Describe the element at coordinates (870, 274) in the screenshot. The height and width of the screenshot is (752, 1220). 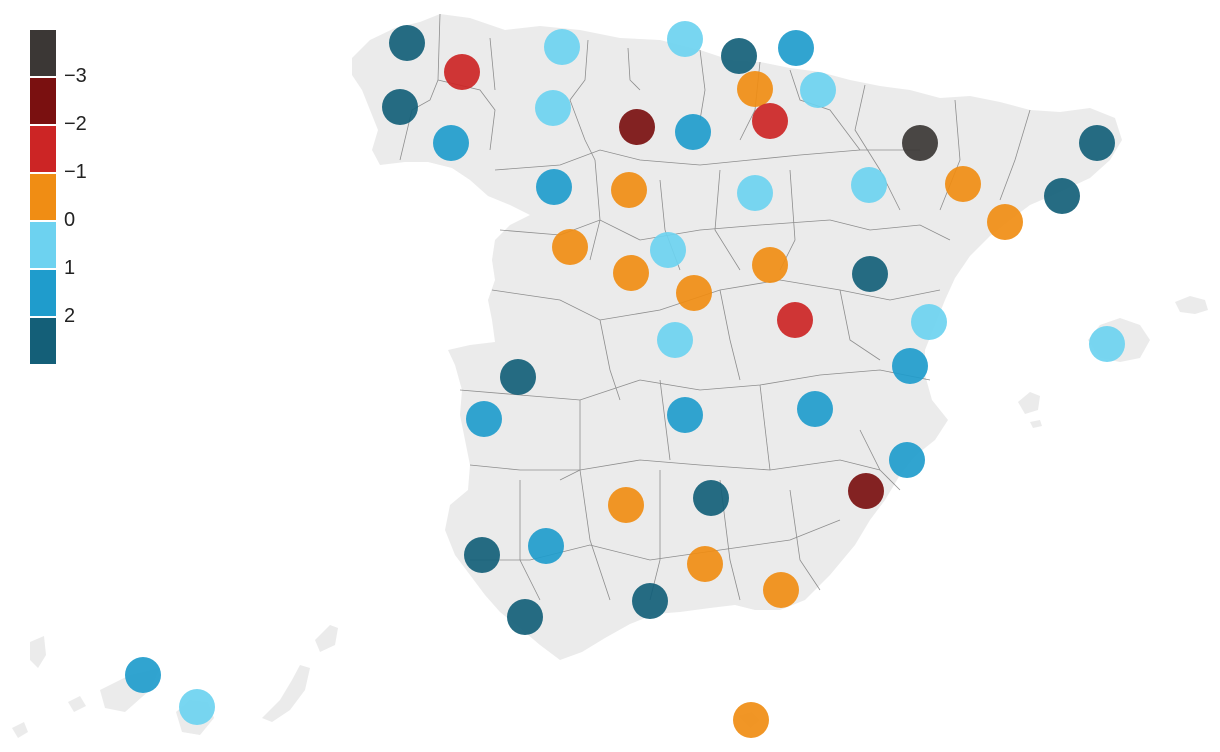
I see `marker-teruel` at that location.